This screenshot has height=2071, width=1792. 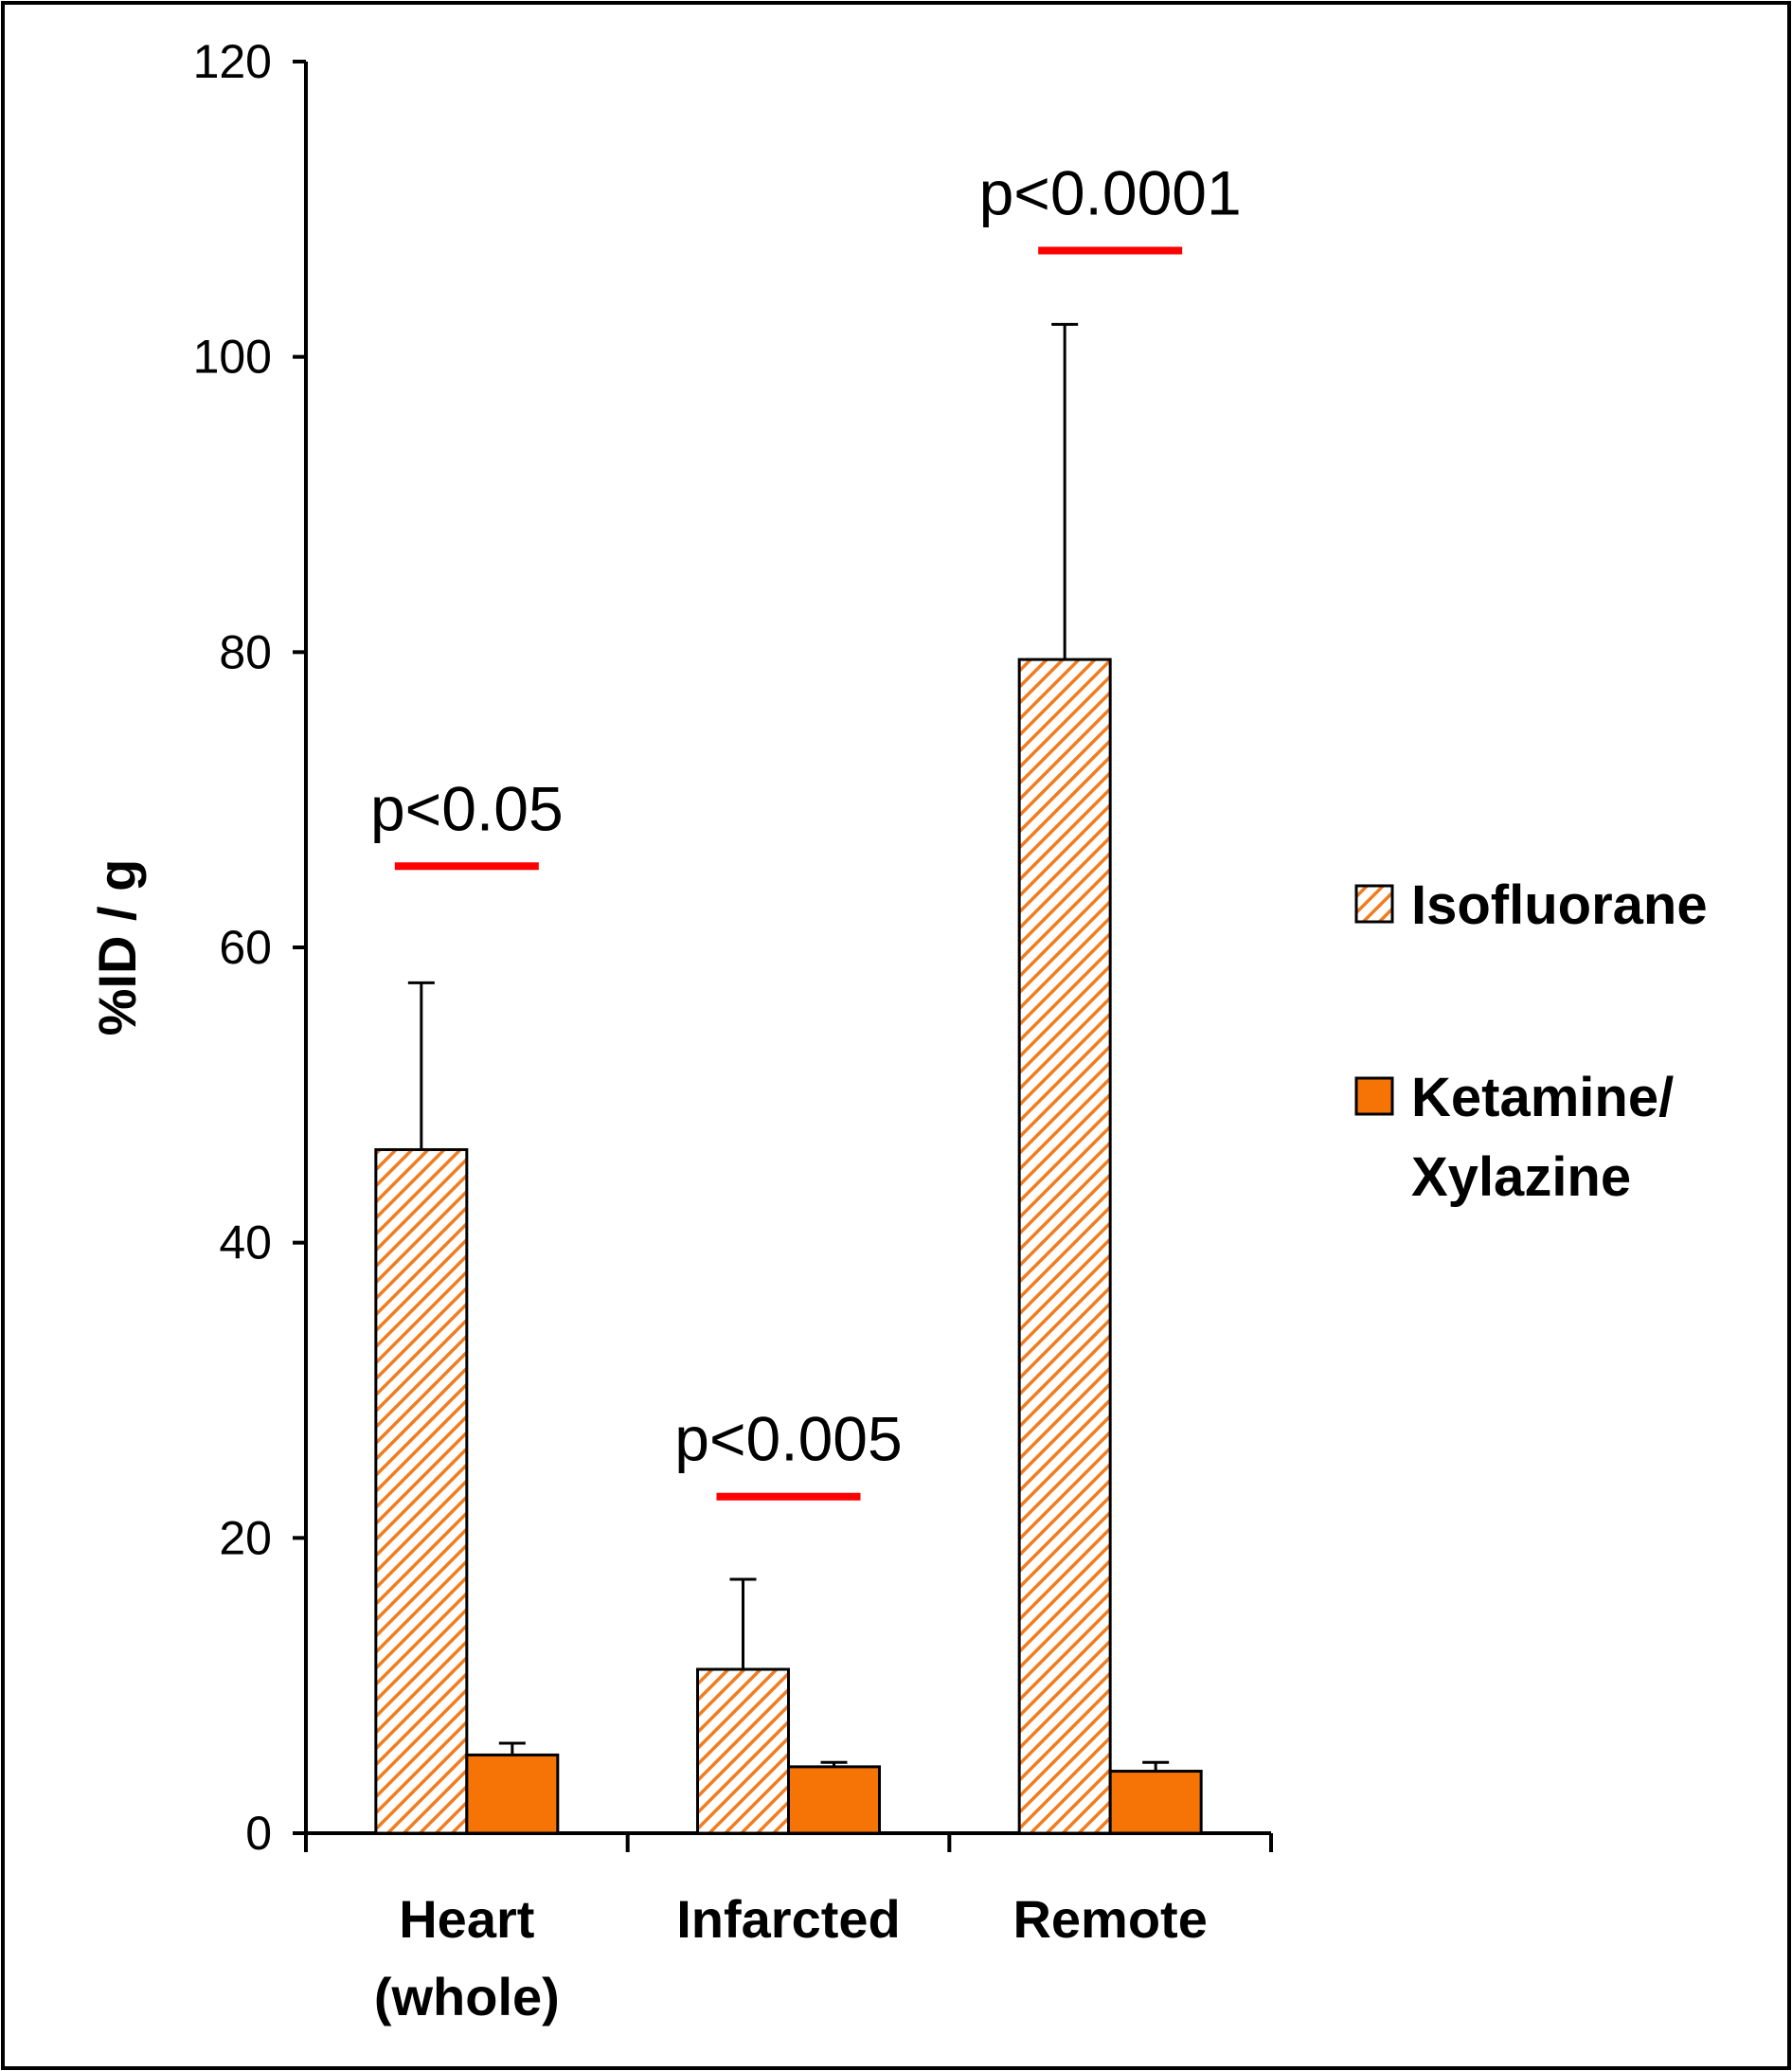 I want to click on legend-label: Ketamine/Xylazine, so click(x=1542, y=1137).